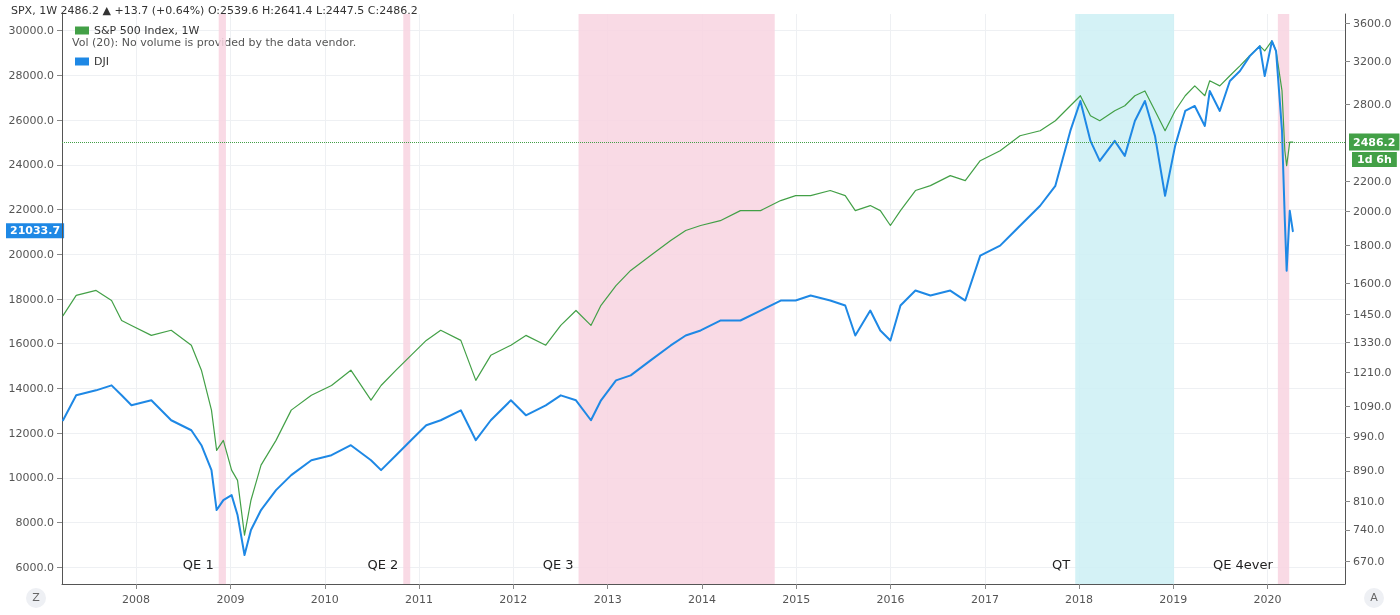  What do you see at coordinates (31, 75) in the screenshot?
I see `y-tick-label: 28000.0` at bounding box center [31, 75].